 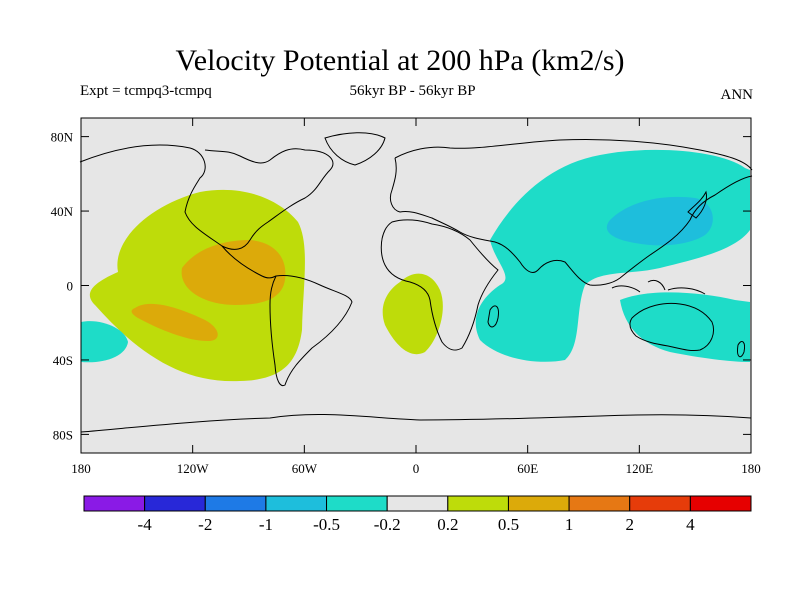 I want to click on contour-0_5-1-americas, so click(x=233, y=272).